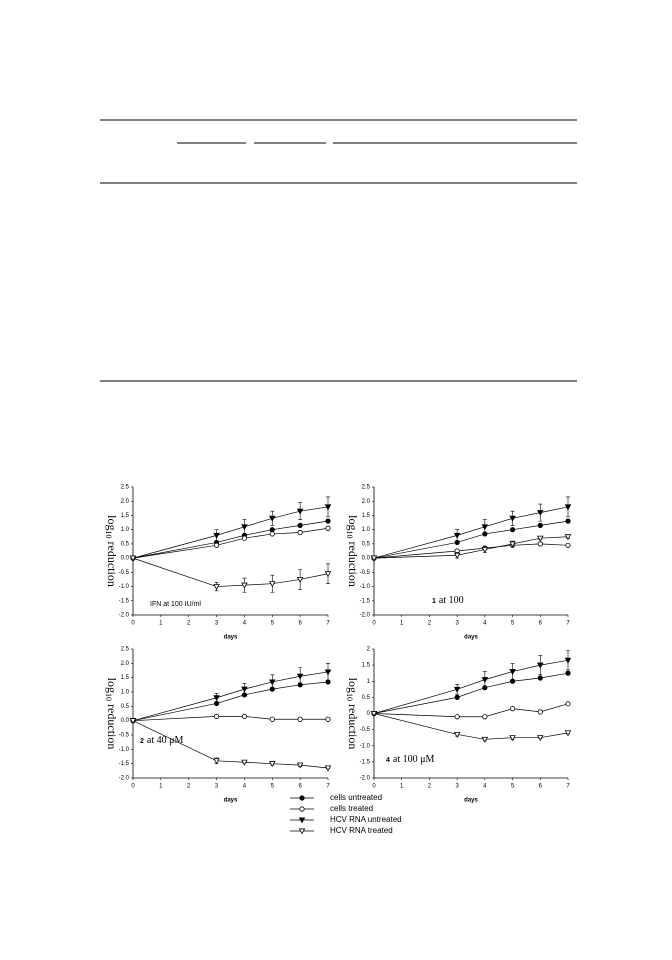  Describe the element at coordinates (434, 601) in the screenshot. I see `annotation-number: 1` at that location.